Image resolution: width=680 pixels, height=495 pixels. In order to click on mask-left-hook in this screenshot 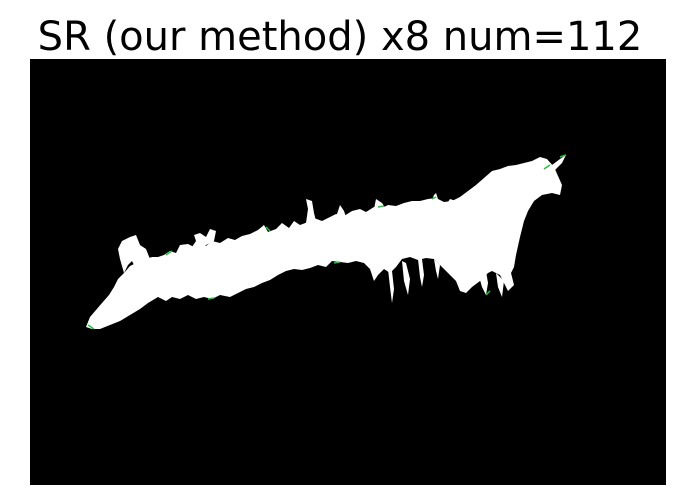, I will do `click(134, 254)`.